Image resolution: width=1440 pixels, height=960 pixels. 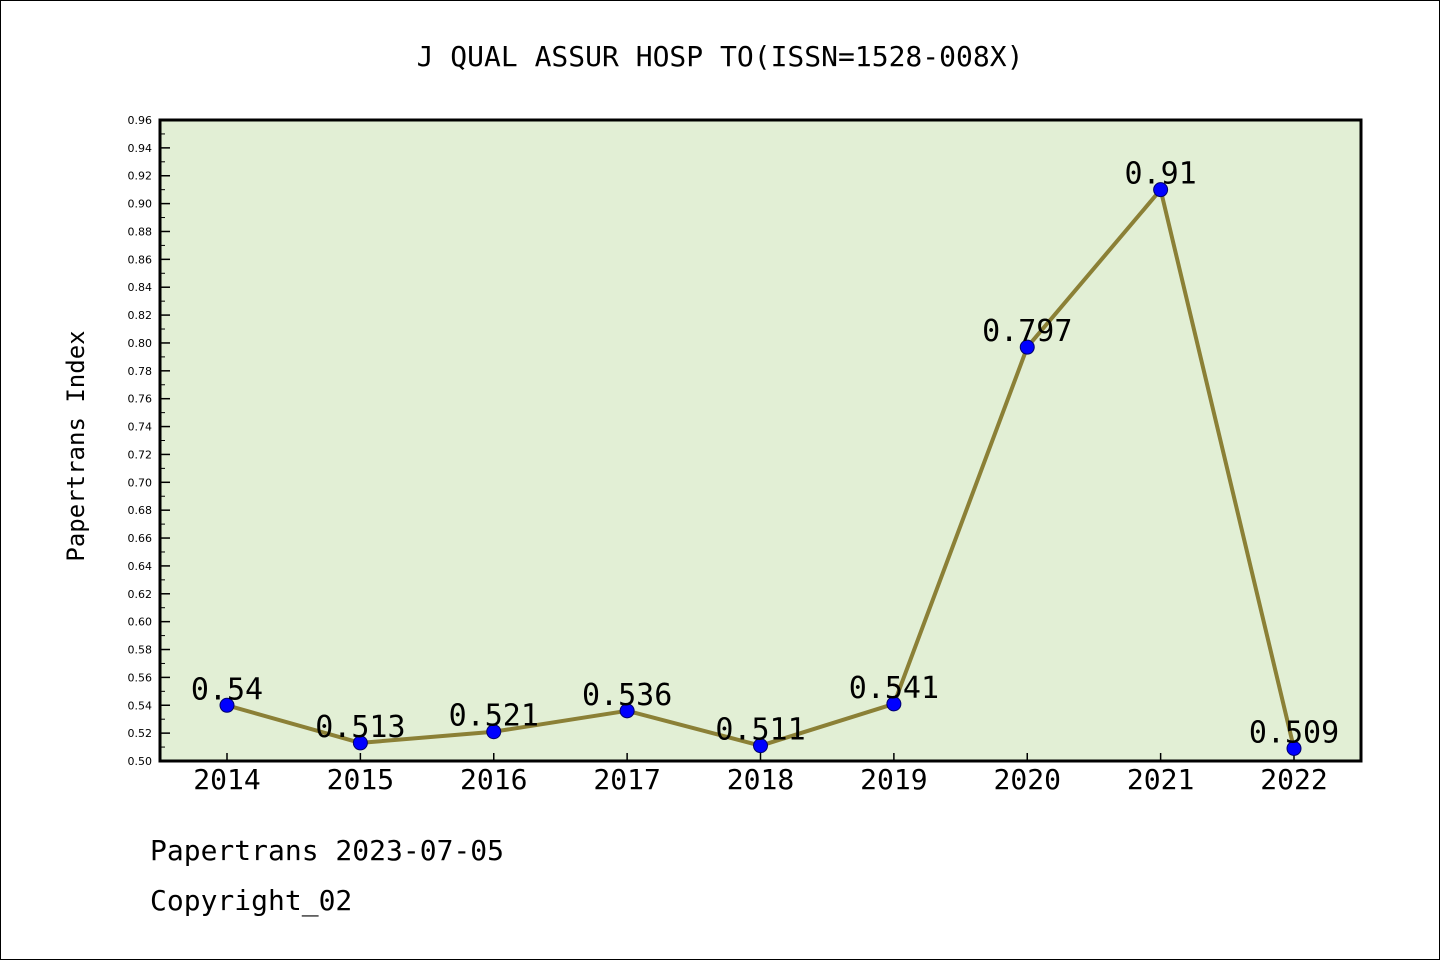 What do you see at coordinates (140, 566) in the screenshot?
I see `y-tick-label: 0.64` at bounding box center [140, 566].